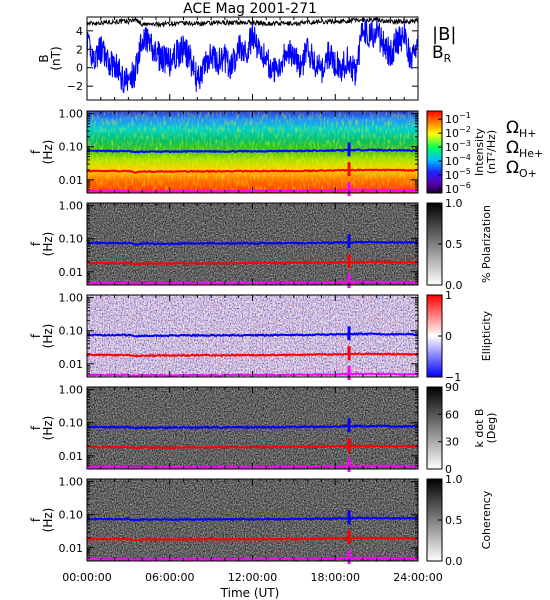 The width and height of the screenshot is (550, 600). I want to click on legend-btotal: |B|, so click(444, 34).